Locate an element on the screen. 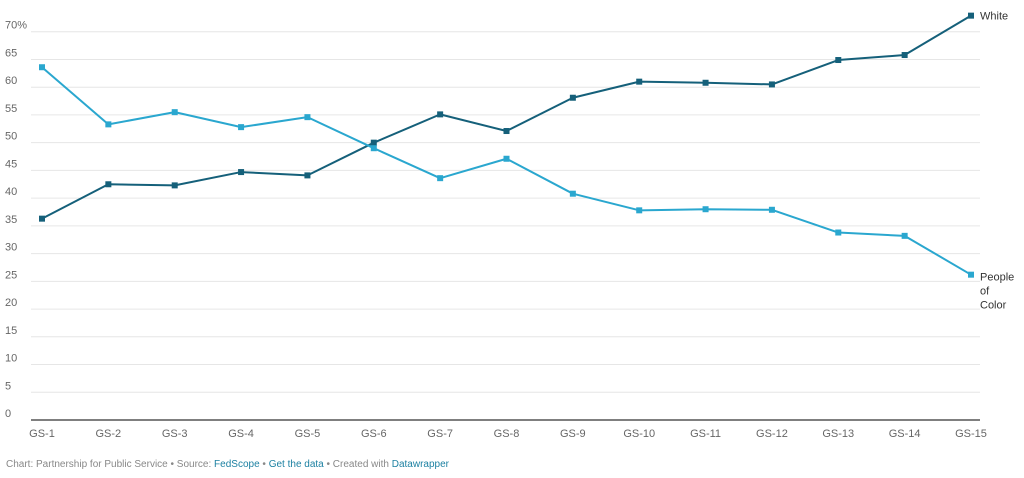 The image size is (1024, 478). y-tick-label: 0 is located at coordinates (8, 414).